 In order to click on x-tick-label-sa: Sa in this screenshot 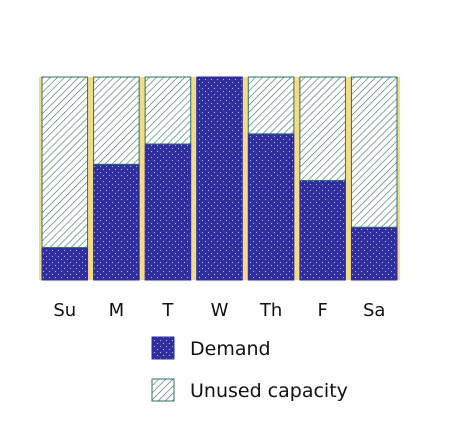, I will do `click(374, 310)`.